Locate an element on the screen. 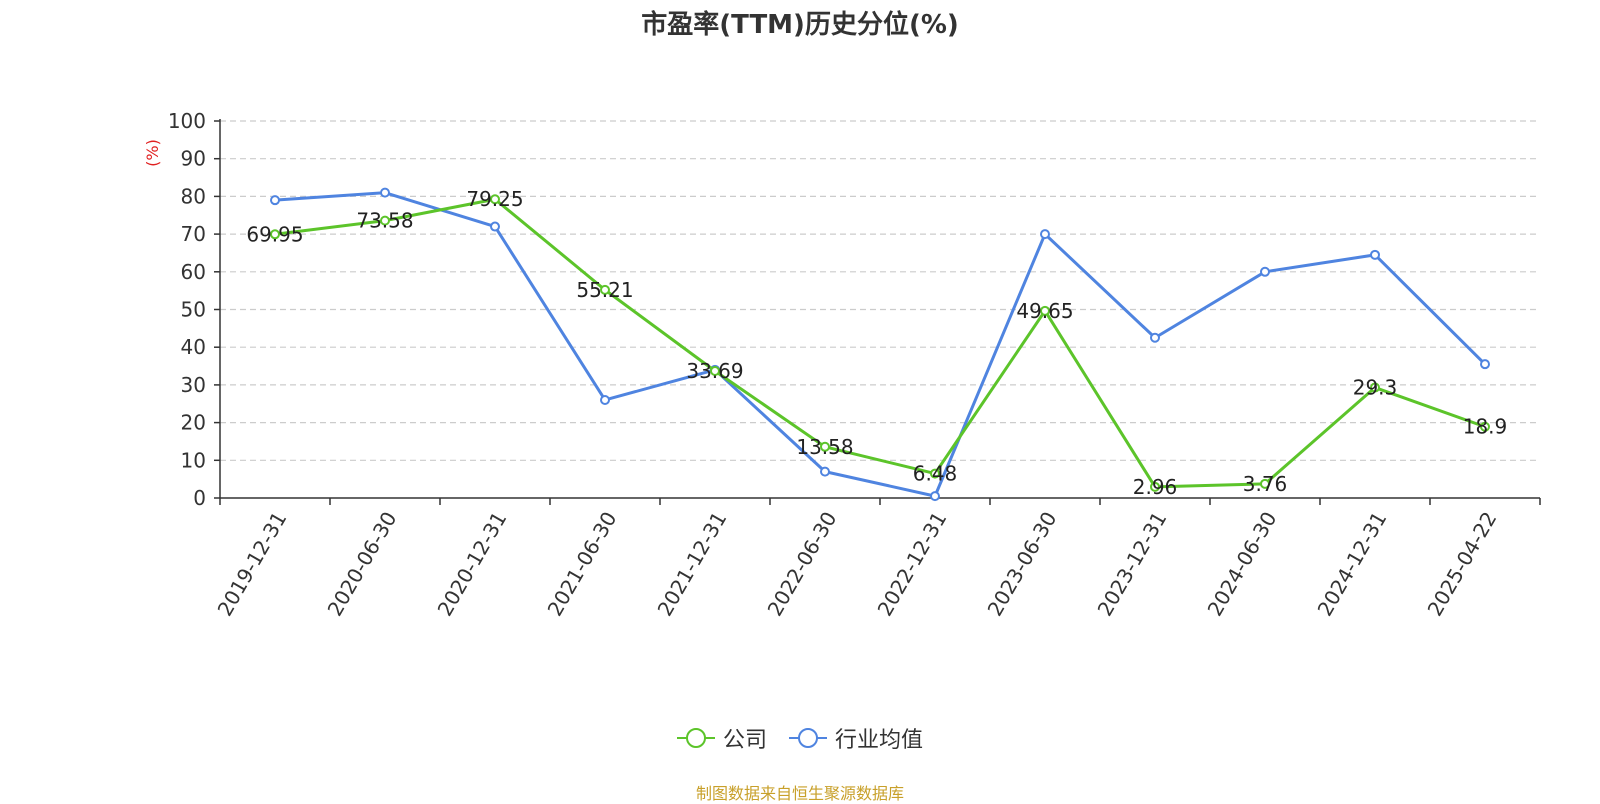 Image resolution: width=1600 pixels, height=804 pixels. data-label-company: 29.3 is located at coordinates (1375, 388).